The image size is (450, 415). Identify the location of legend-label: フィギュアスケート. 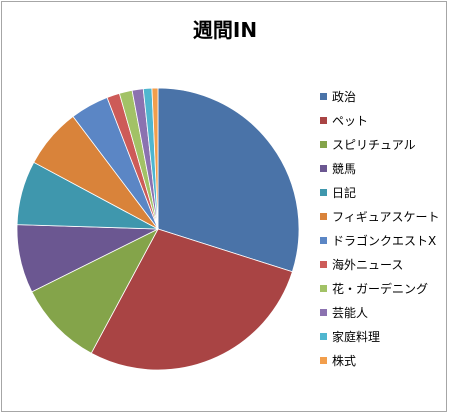
(386, 217).